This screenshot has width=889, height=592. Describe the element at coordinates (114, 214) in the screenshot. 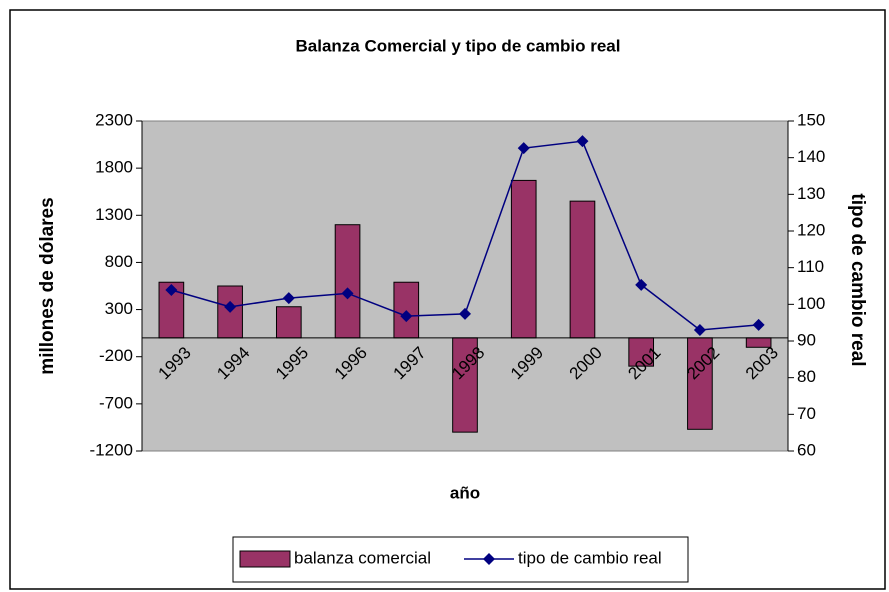

I see `y-tick-label: 1300` at that location.